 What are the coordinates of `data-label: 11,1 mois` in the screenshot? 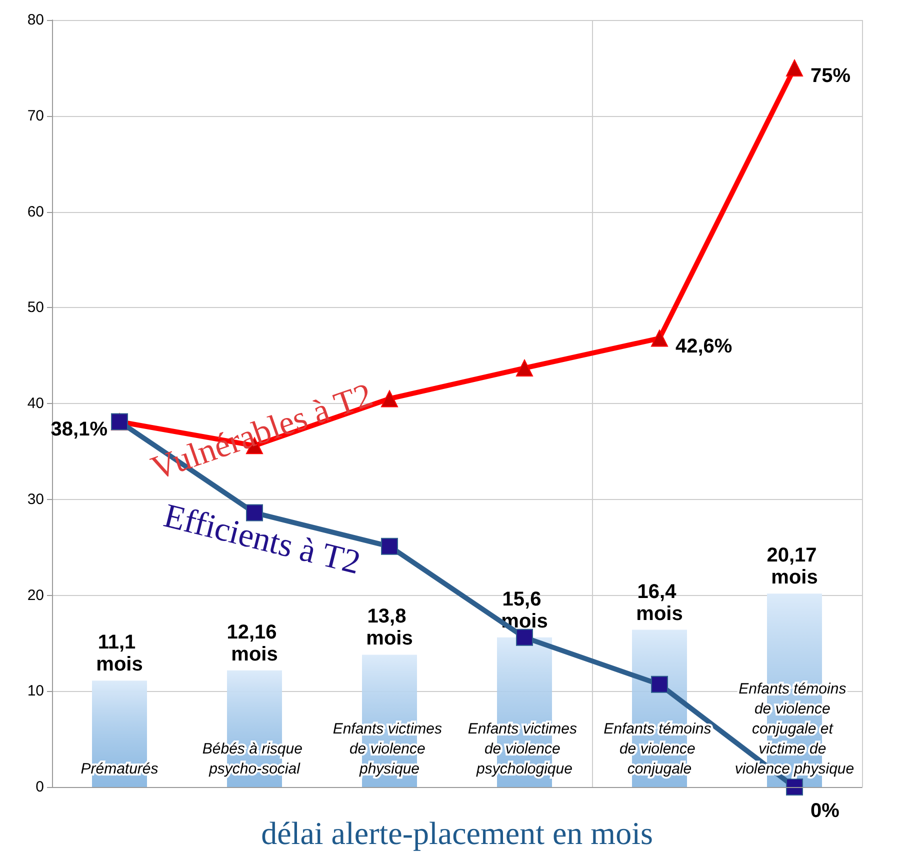 It's located at (119, 654).